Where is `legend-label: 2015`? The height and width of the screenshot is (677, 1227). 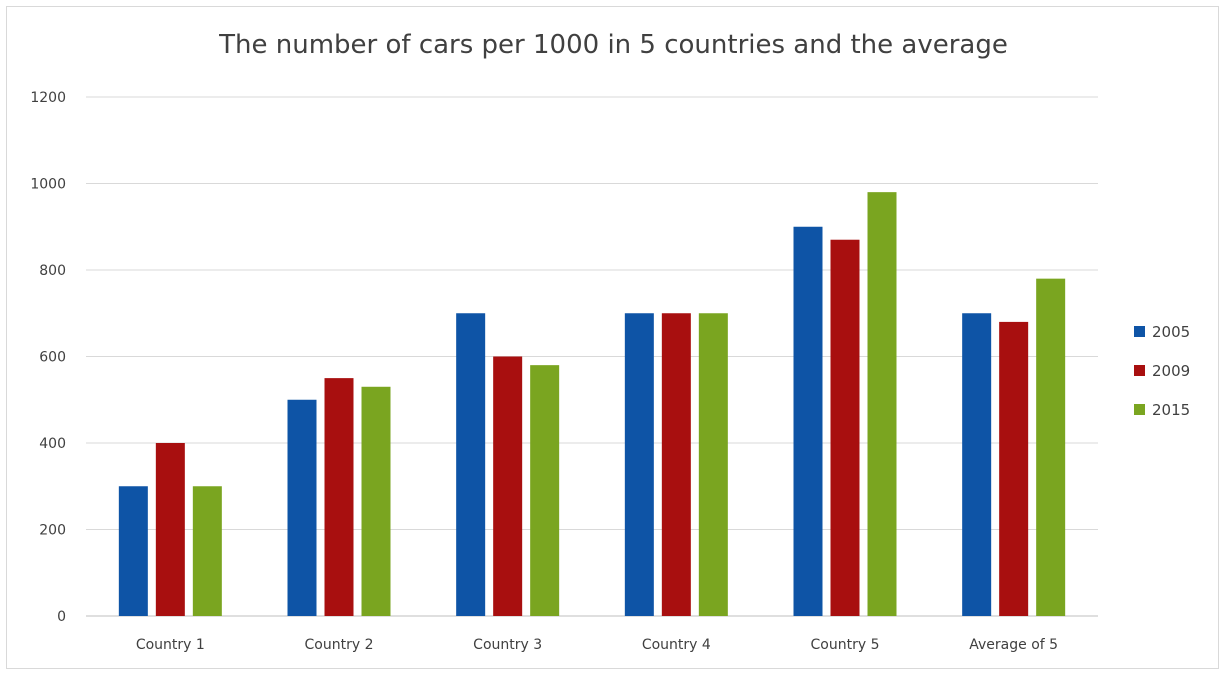
legend-label: 2015 is located at coordinates (1171, 410).